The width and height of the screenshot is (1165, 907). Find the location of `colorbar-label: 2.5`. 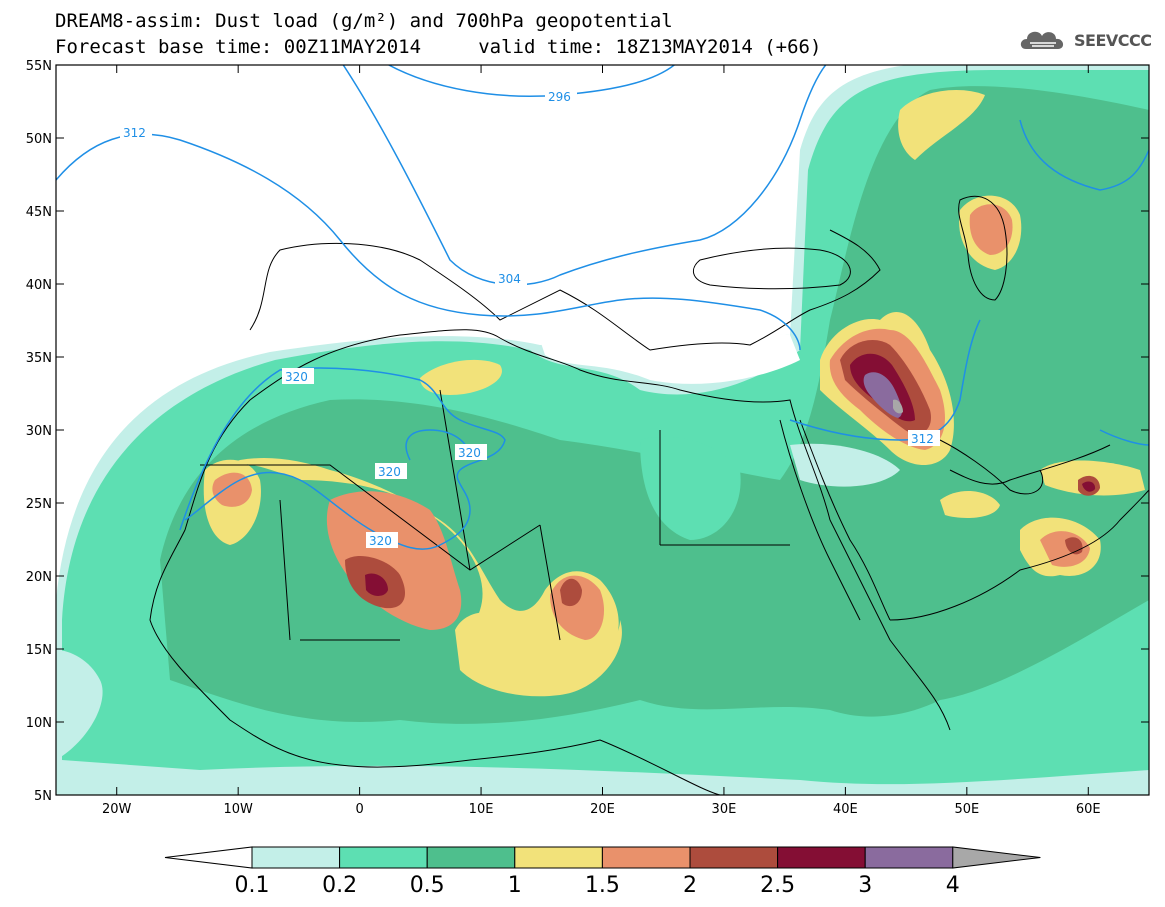

colorbar-label: 2.5 is located at coordinates (777, 885).